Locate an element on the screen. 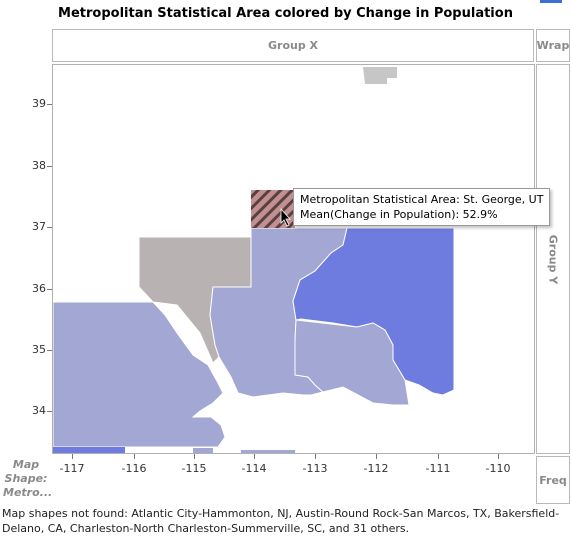 This screenshot has width=571, height=536. cursor-icon is located at coordinates (285, 217).